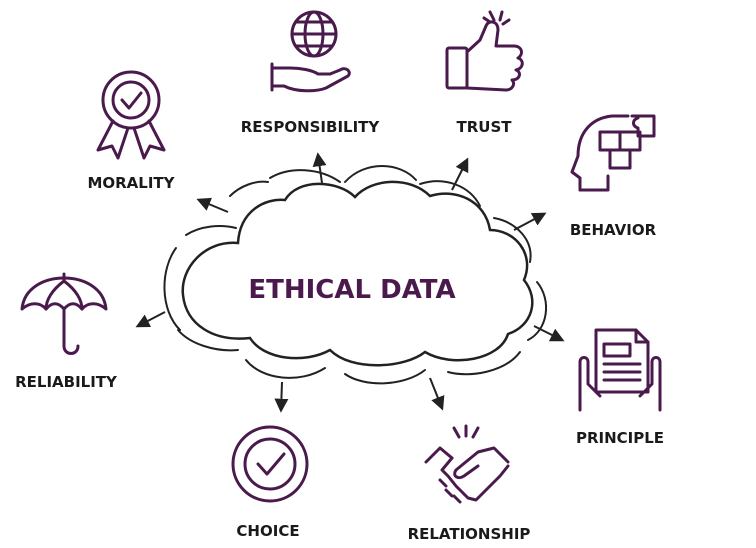 The width and height of the screenshot is (756, 548). I want to click on umbrella-icon, so click(64, 313).